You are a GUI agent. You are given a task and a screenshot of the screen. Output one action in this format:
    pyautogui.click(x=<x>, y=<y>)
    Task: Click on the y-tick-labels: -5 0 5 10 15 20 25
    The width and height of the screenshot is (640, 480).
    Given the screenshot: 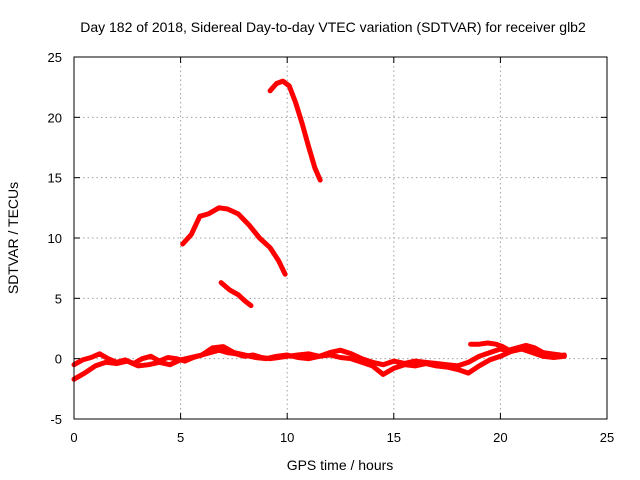 What is the action you would take?
    pyautogui.click(x=55, y=238)
    